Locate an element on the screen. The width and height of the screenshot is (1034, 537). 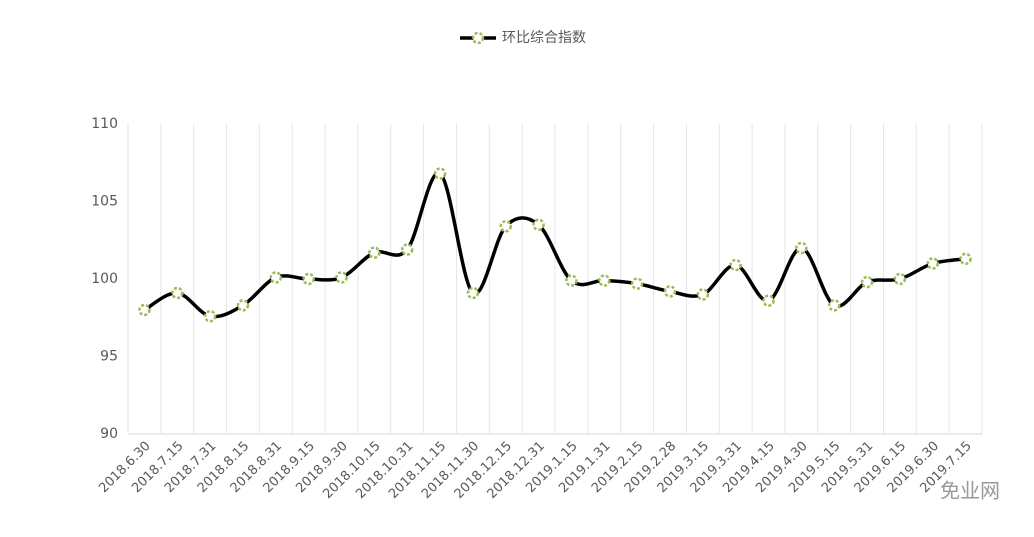
y-tick-label: 95 is located at coordinates (109, 357).